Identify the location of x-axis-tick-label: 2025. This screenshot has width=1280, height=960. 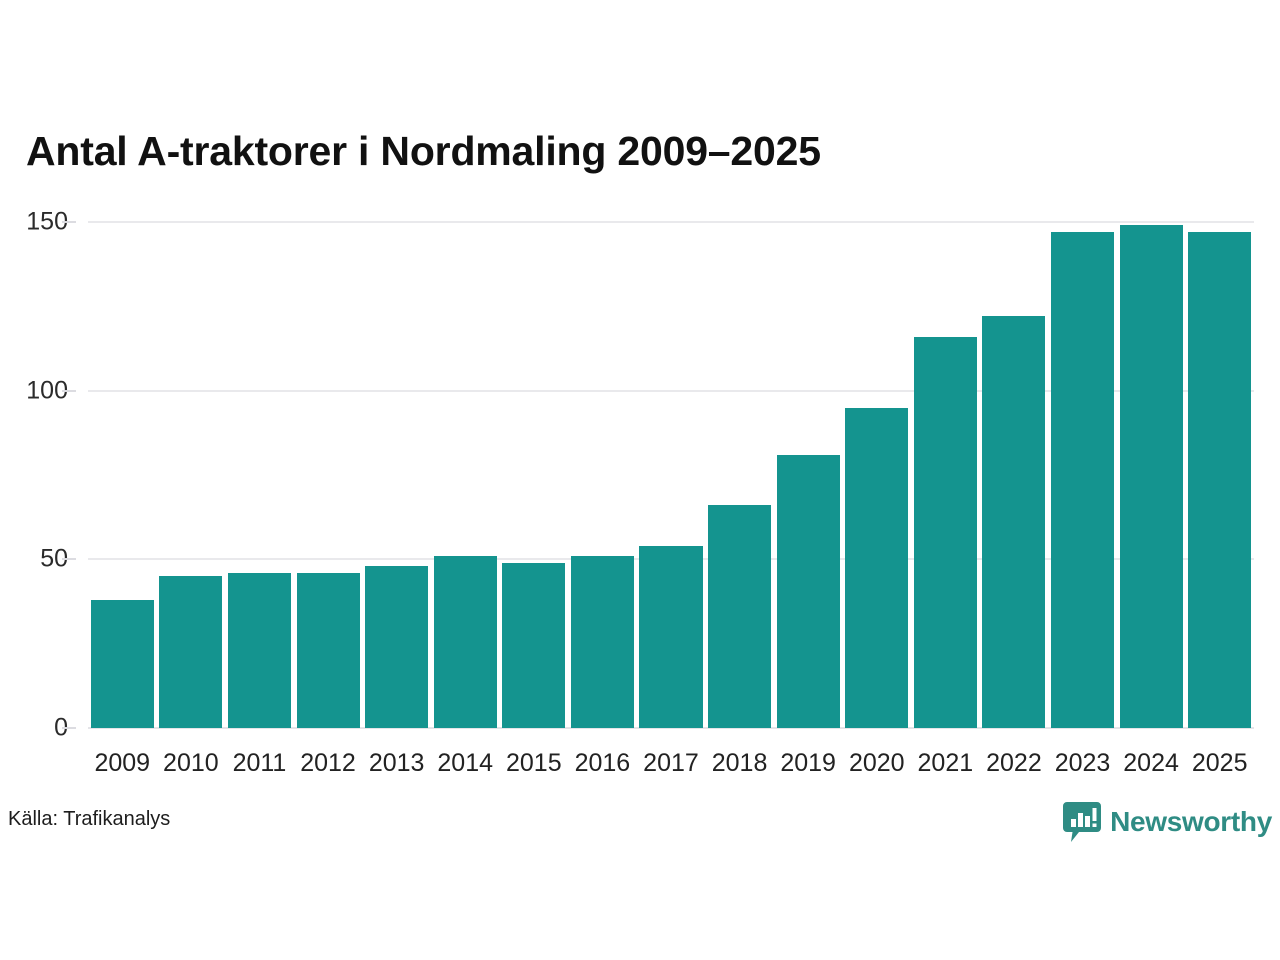
(1219, 763).